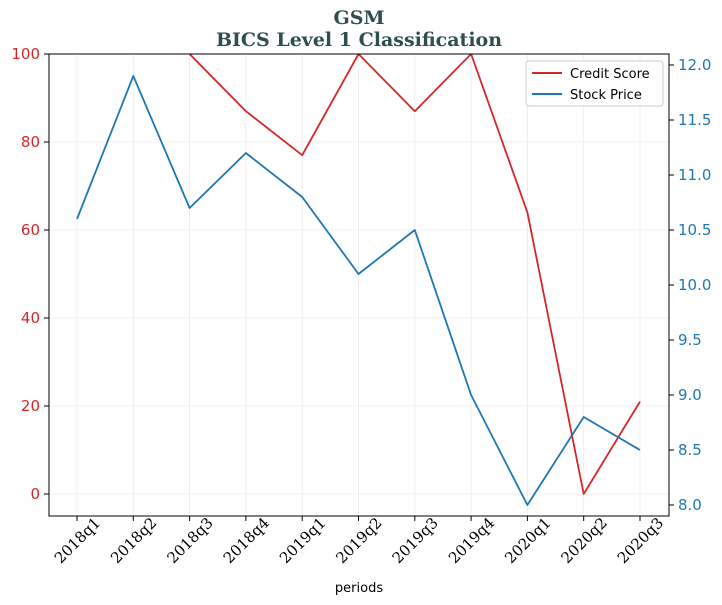 The width and height of the screenshot is (722, 605). What do you see at coordinates (359, 588) in the screenshot?
I see `x-axis-label: periods` at bounding box center [359, 588].